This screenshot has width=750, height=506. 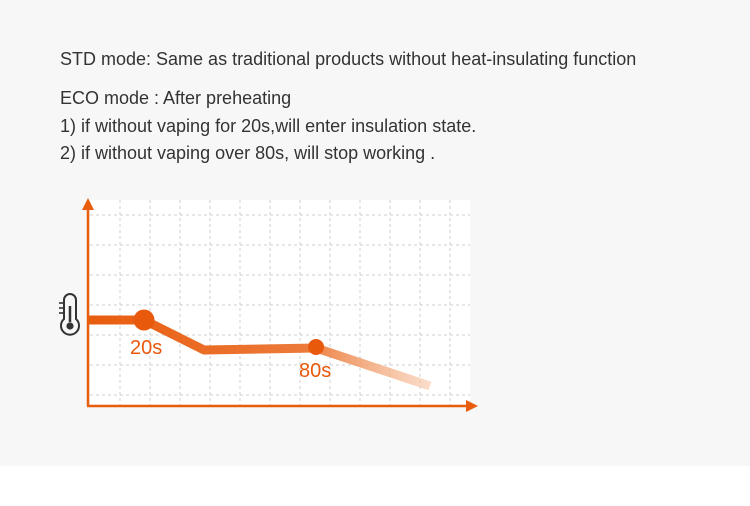 What do you see at coordinates (88, 302) in the screenshot?
I see `y-axis` at bounding box center [88, 302].